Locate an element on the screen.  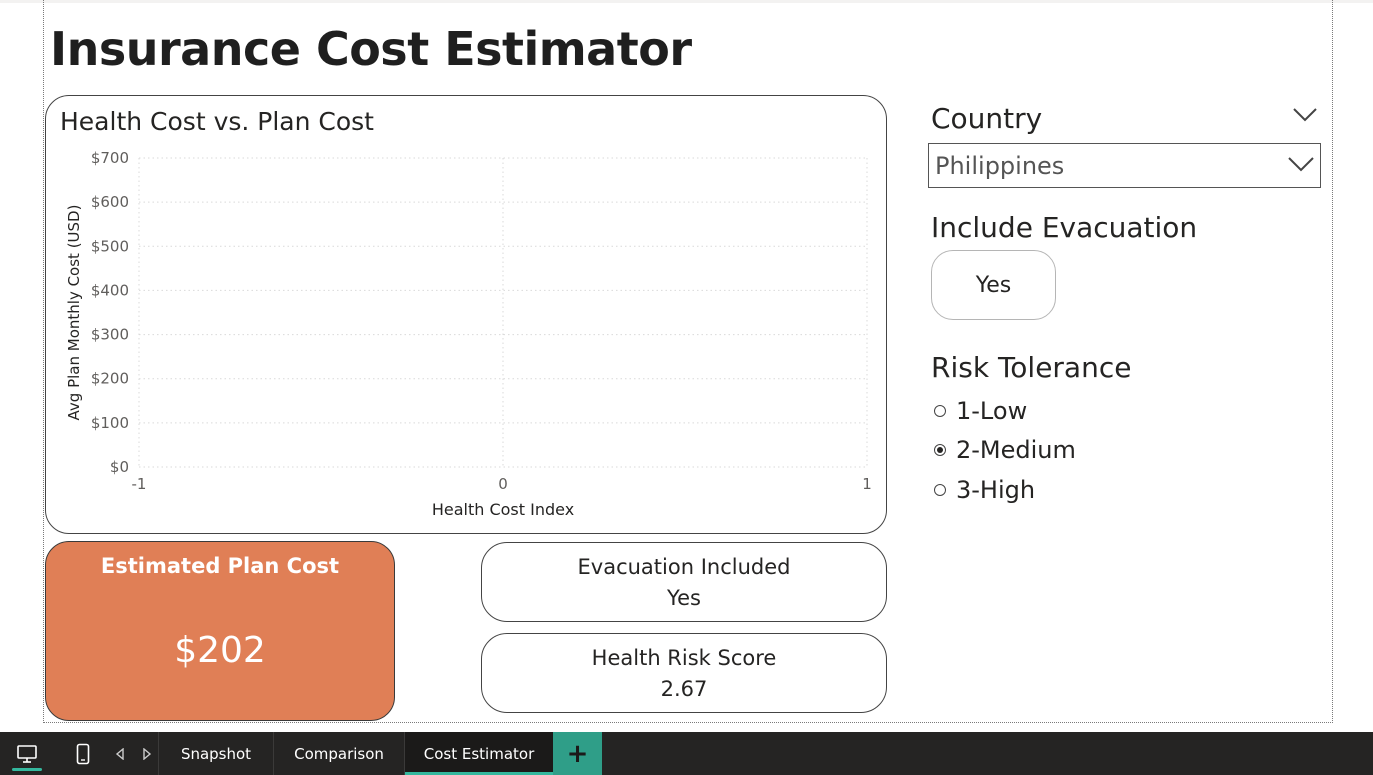
evacuation-yes-button: Yes is located at coordinates (993, 285).